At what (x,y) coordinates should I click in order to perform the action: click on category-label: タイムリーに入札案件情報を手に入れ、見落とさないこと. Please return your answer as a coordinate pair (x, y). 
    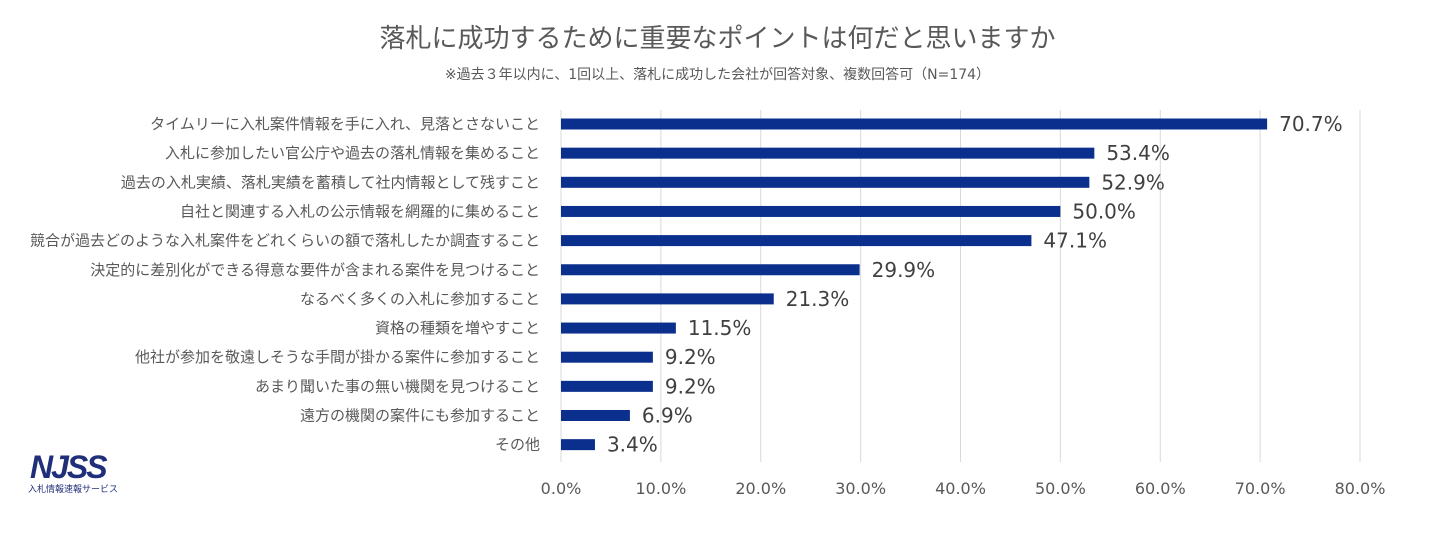
    Looking at the image, I should click on (345, 124).